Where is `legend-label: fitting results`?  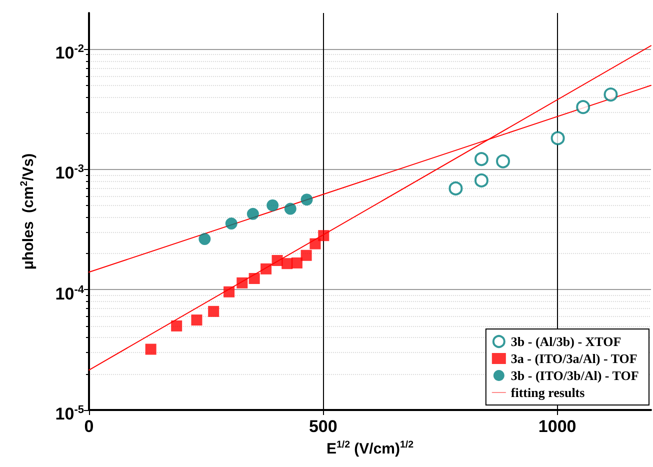
legend-label: fitting results is located at coordinates (547, 392).